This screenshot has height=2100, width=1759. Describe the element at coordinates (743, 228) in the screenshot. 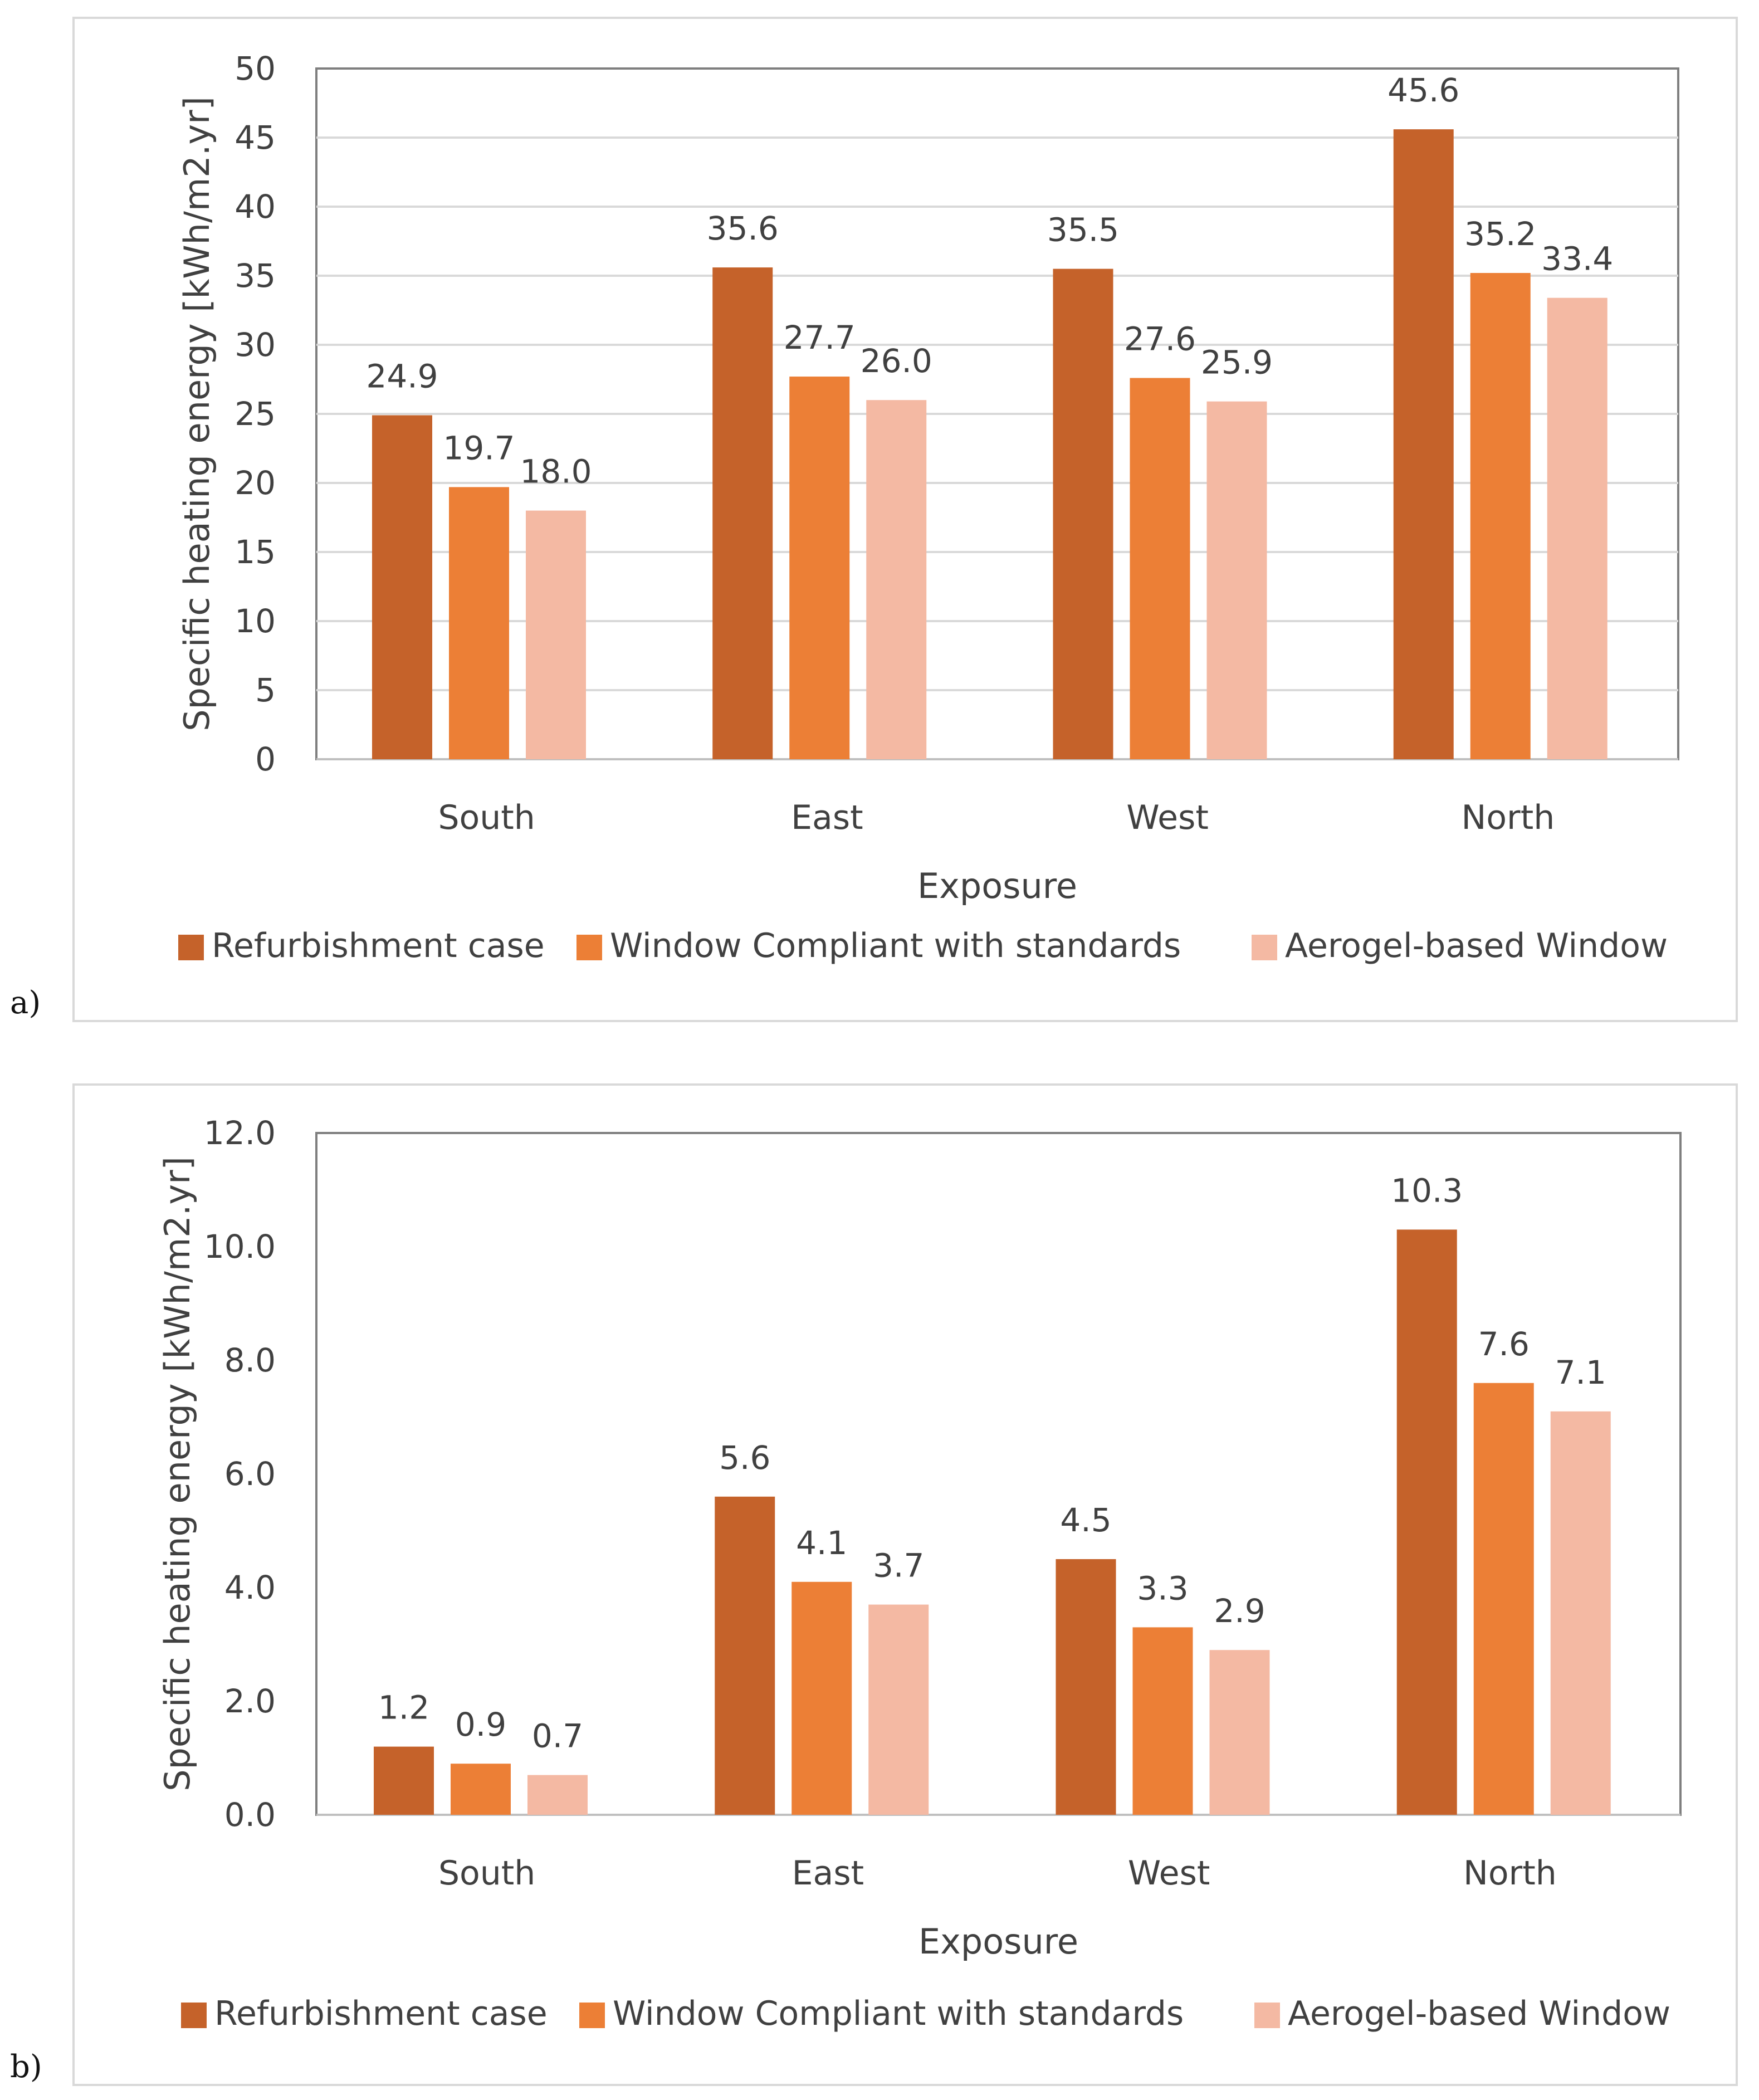

I see `data-label: 35.6` at that location.